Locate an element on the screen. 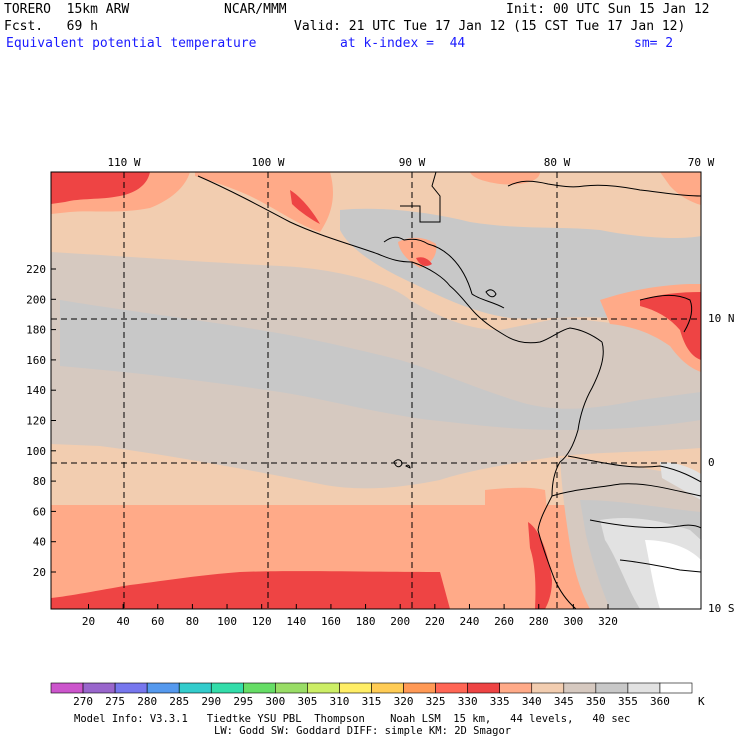  colorbar-level: 315 is located at coordinates (372, 701).